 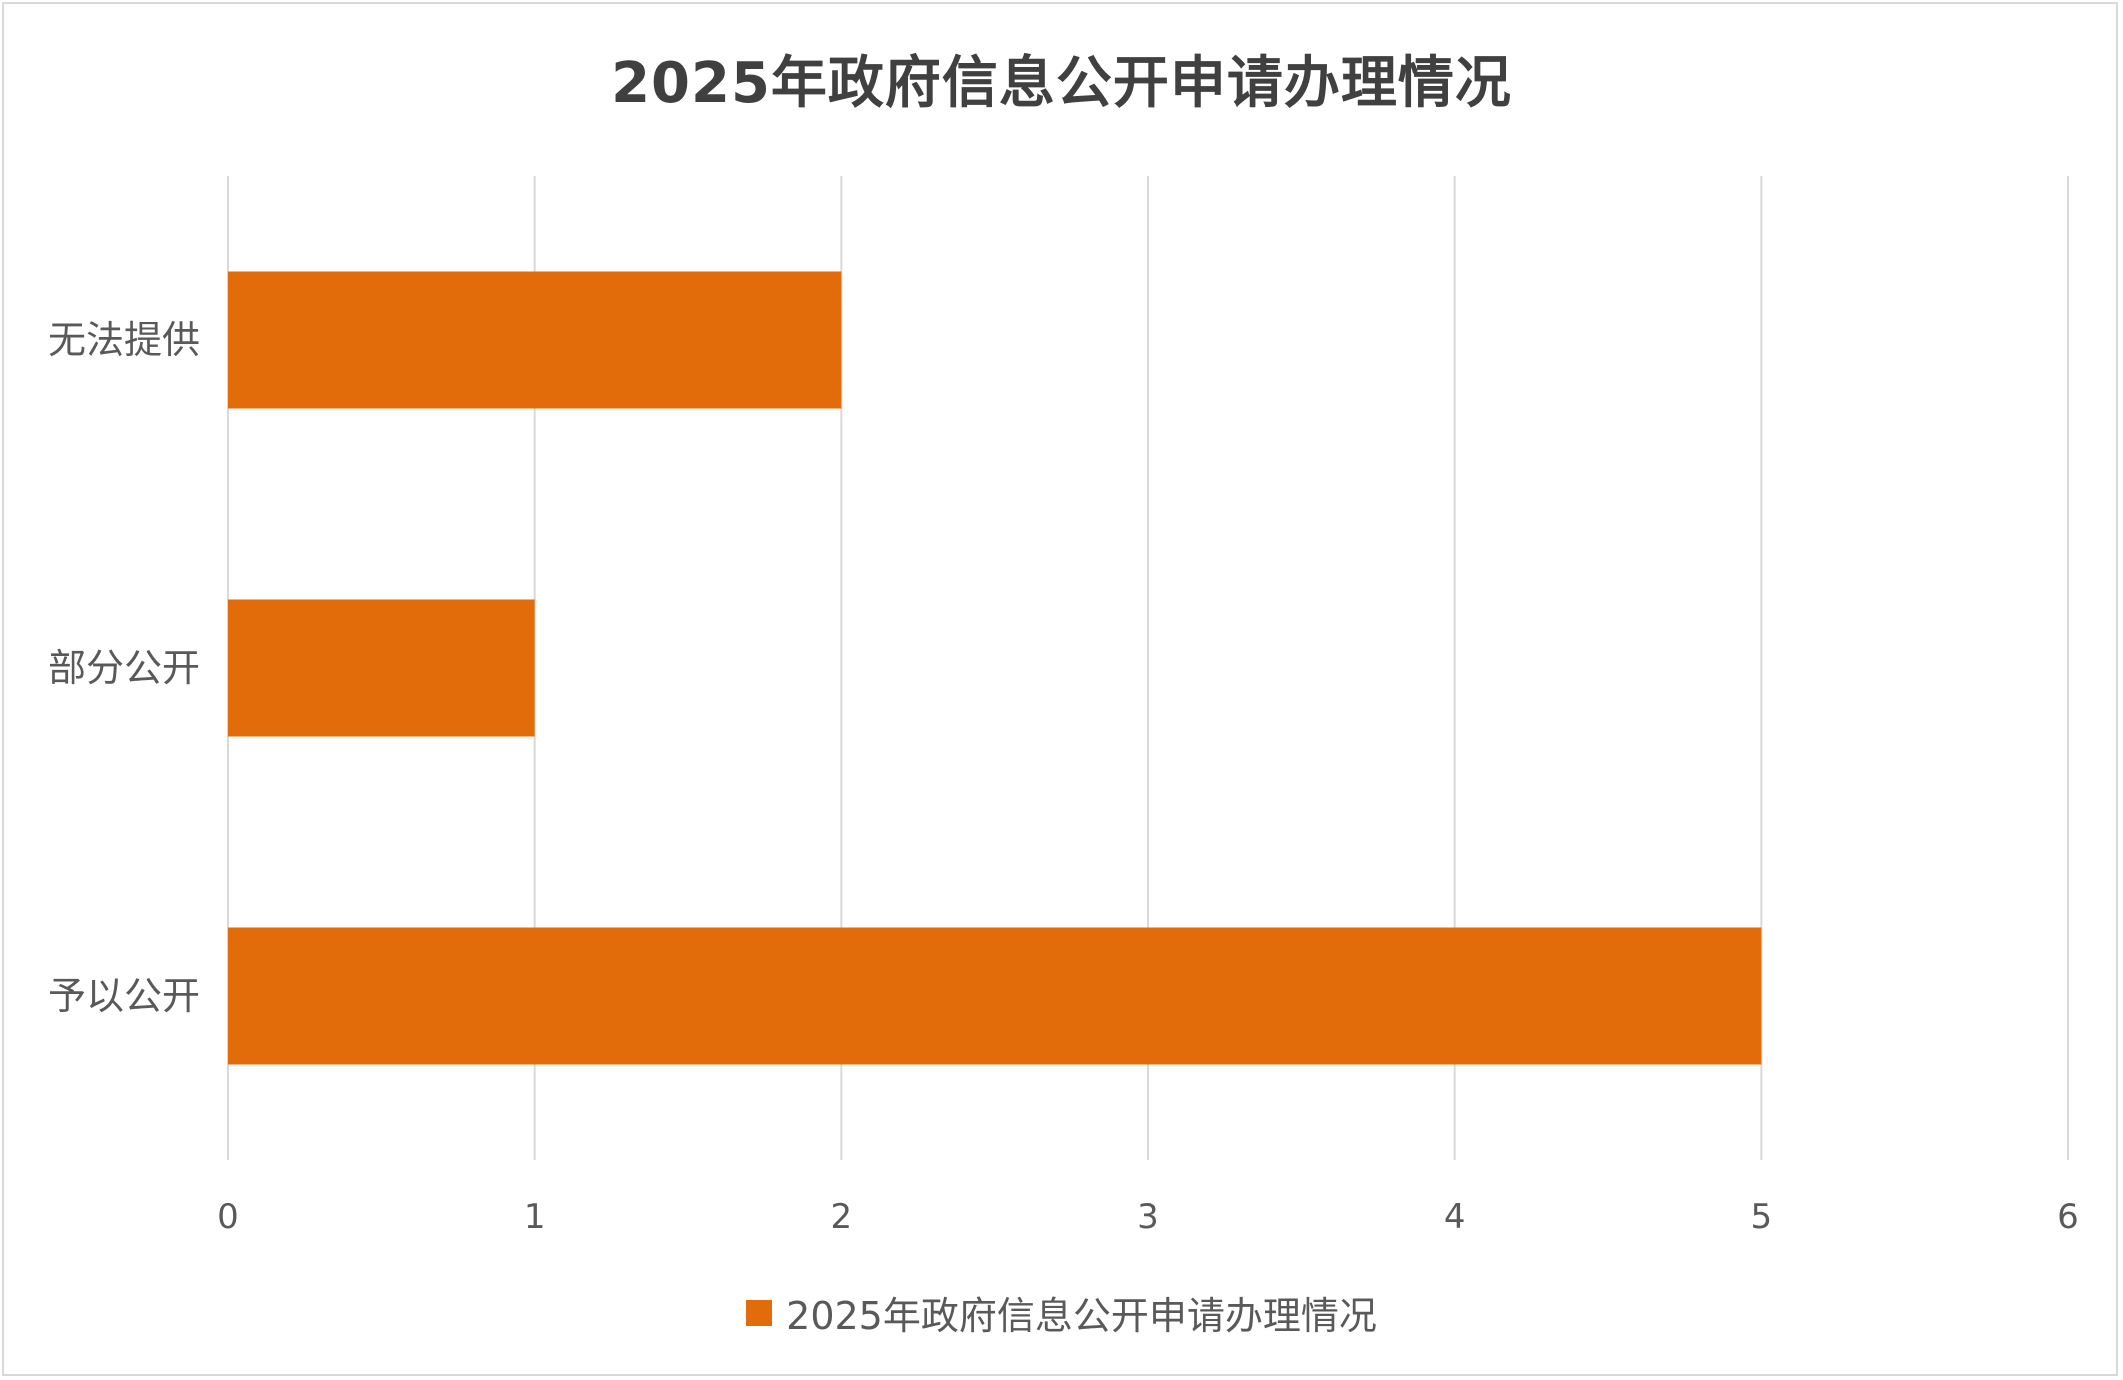 What do you see at coordinates (1455, 1217) in the screenshot?
I see `x-tick-label: 4` at bounding box center [1455, 1217].